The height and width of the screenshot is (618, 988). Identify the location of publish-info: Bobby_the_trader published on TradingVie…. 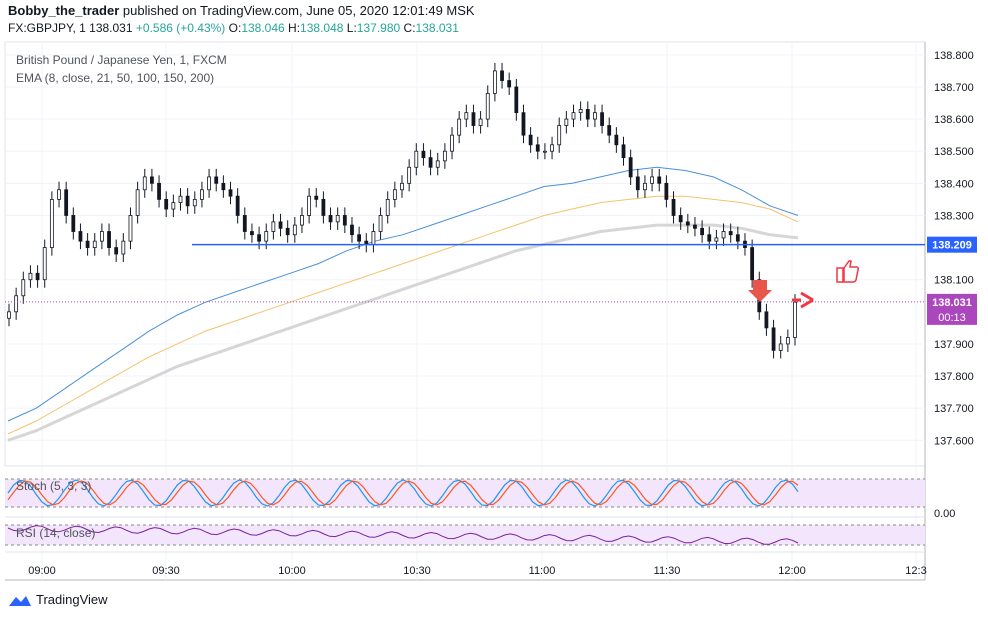
(241, 10).